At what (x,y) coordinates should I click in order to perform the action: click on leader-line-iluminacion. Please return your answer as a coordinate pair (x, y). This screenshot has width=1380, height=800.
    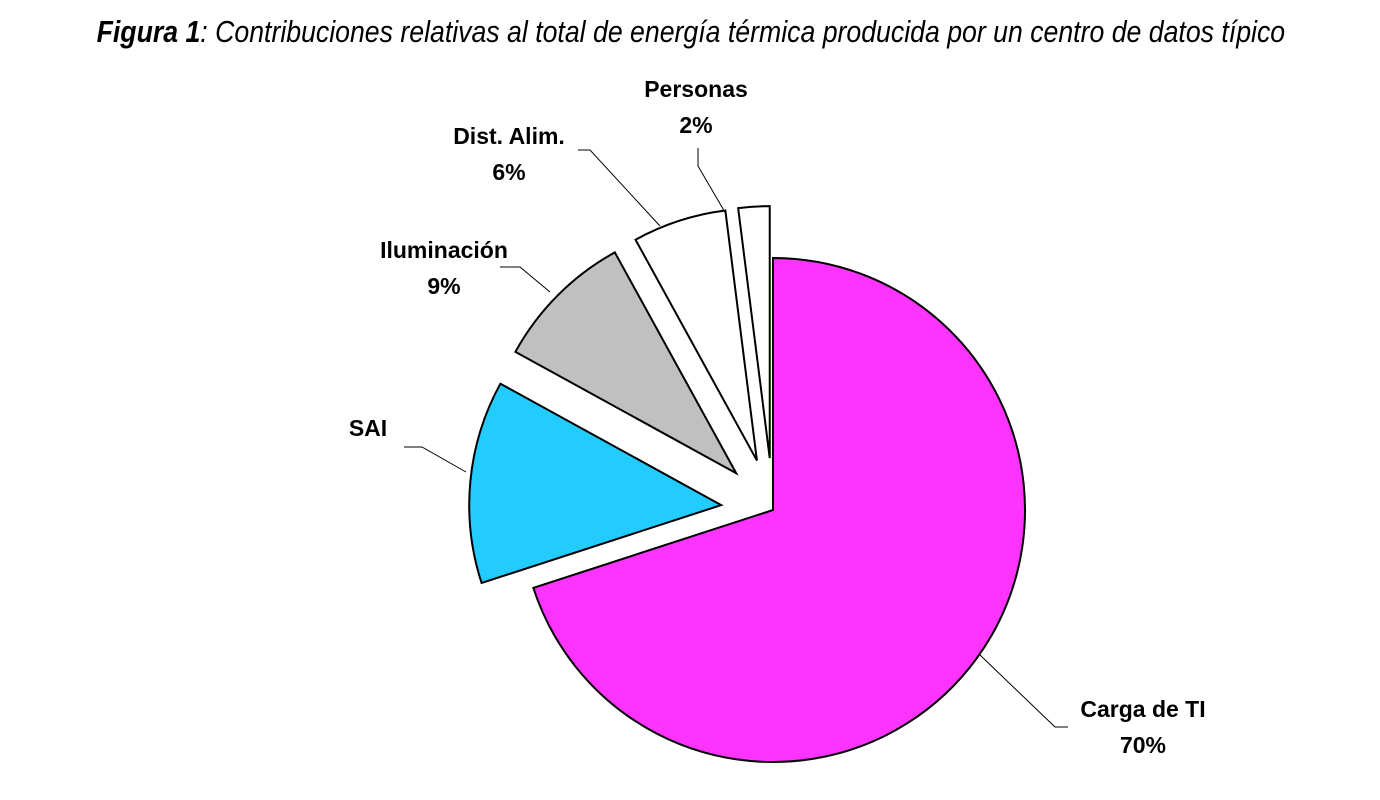
    Looking at the image, I should click on (525, 279).